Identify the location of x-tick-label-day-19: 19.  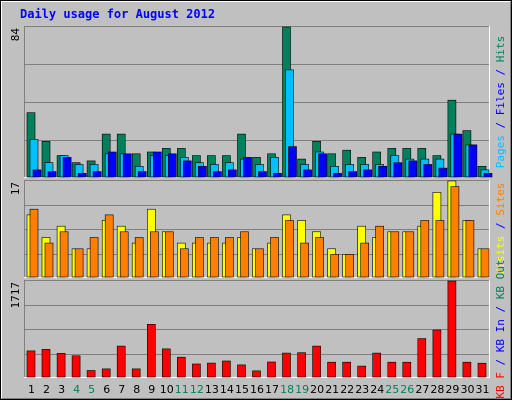
(302, 389).